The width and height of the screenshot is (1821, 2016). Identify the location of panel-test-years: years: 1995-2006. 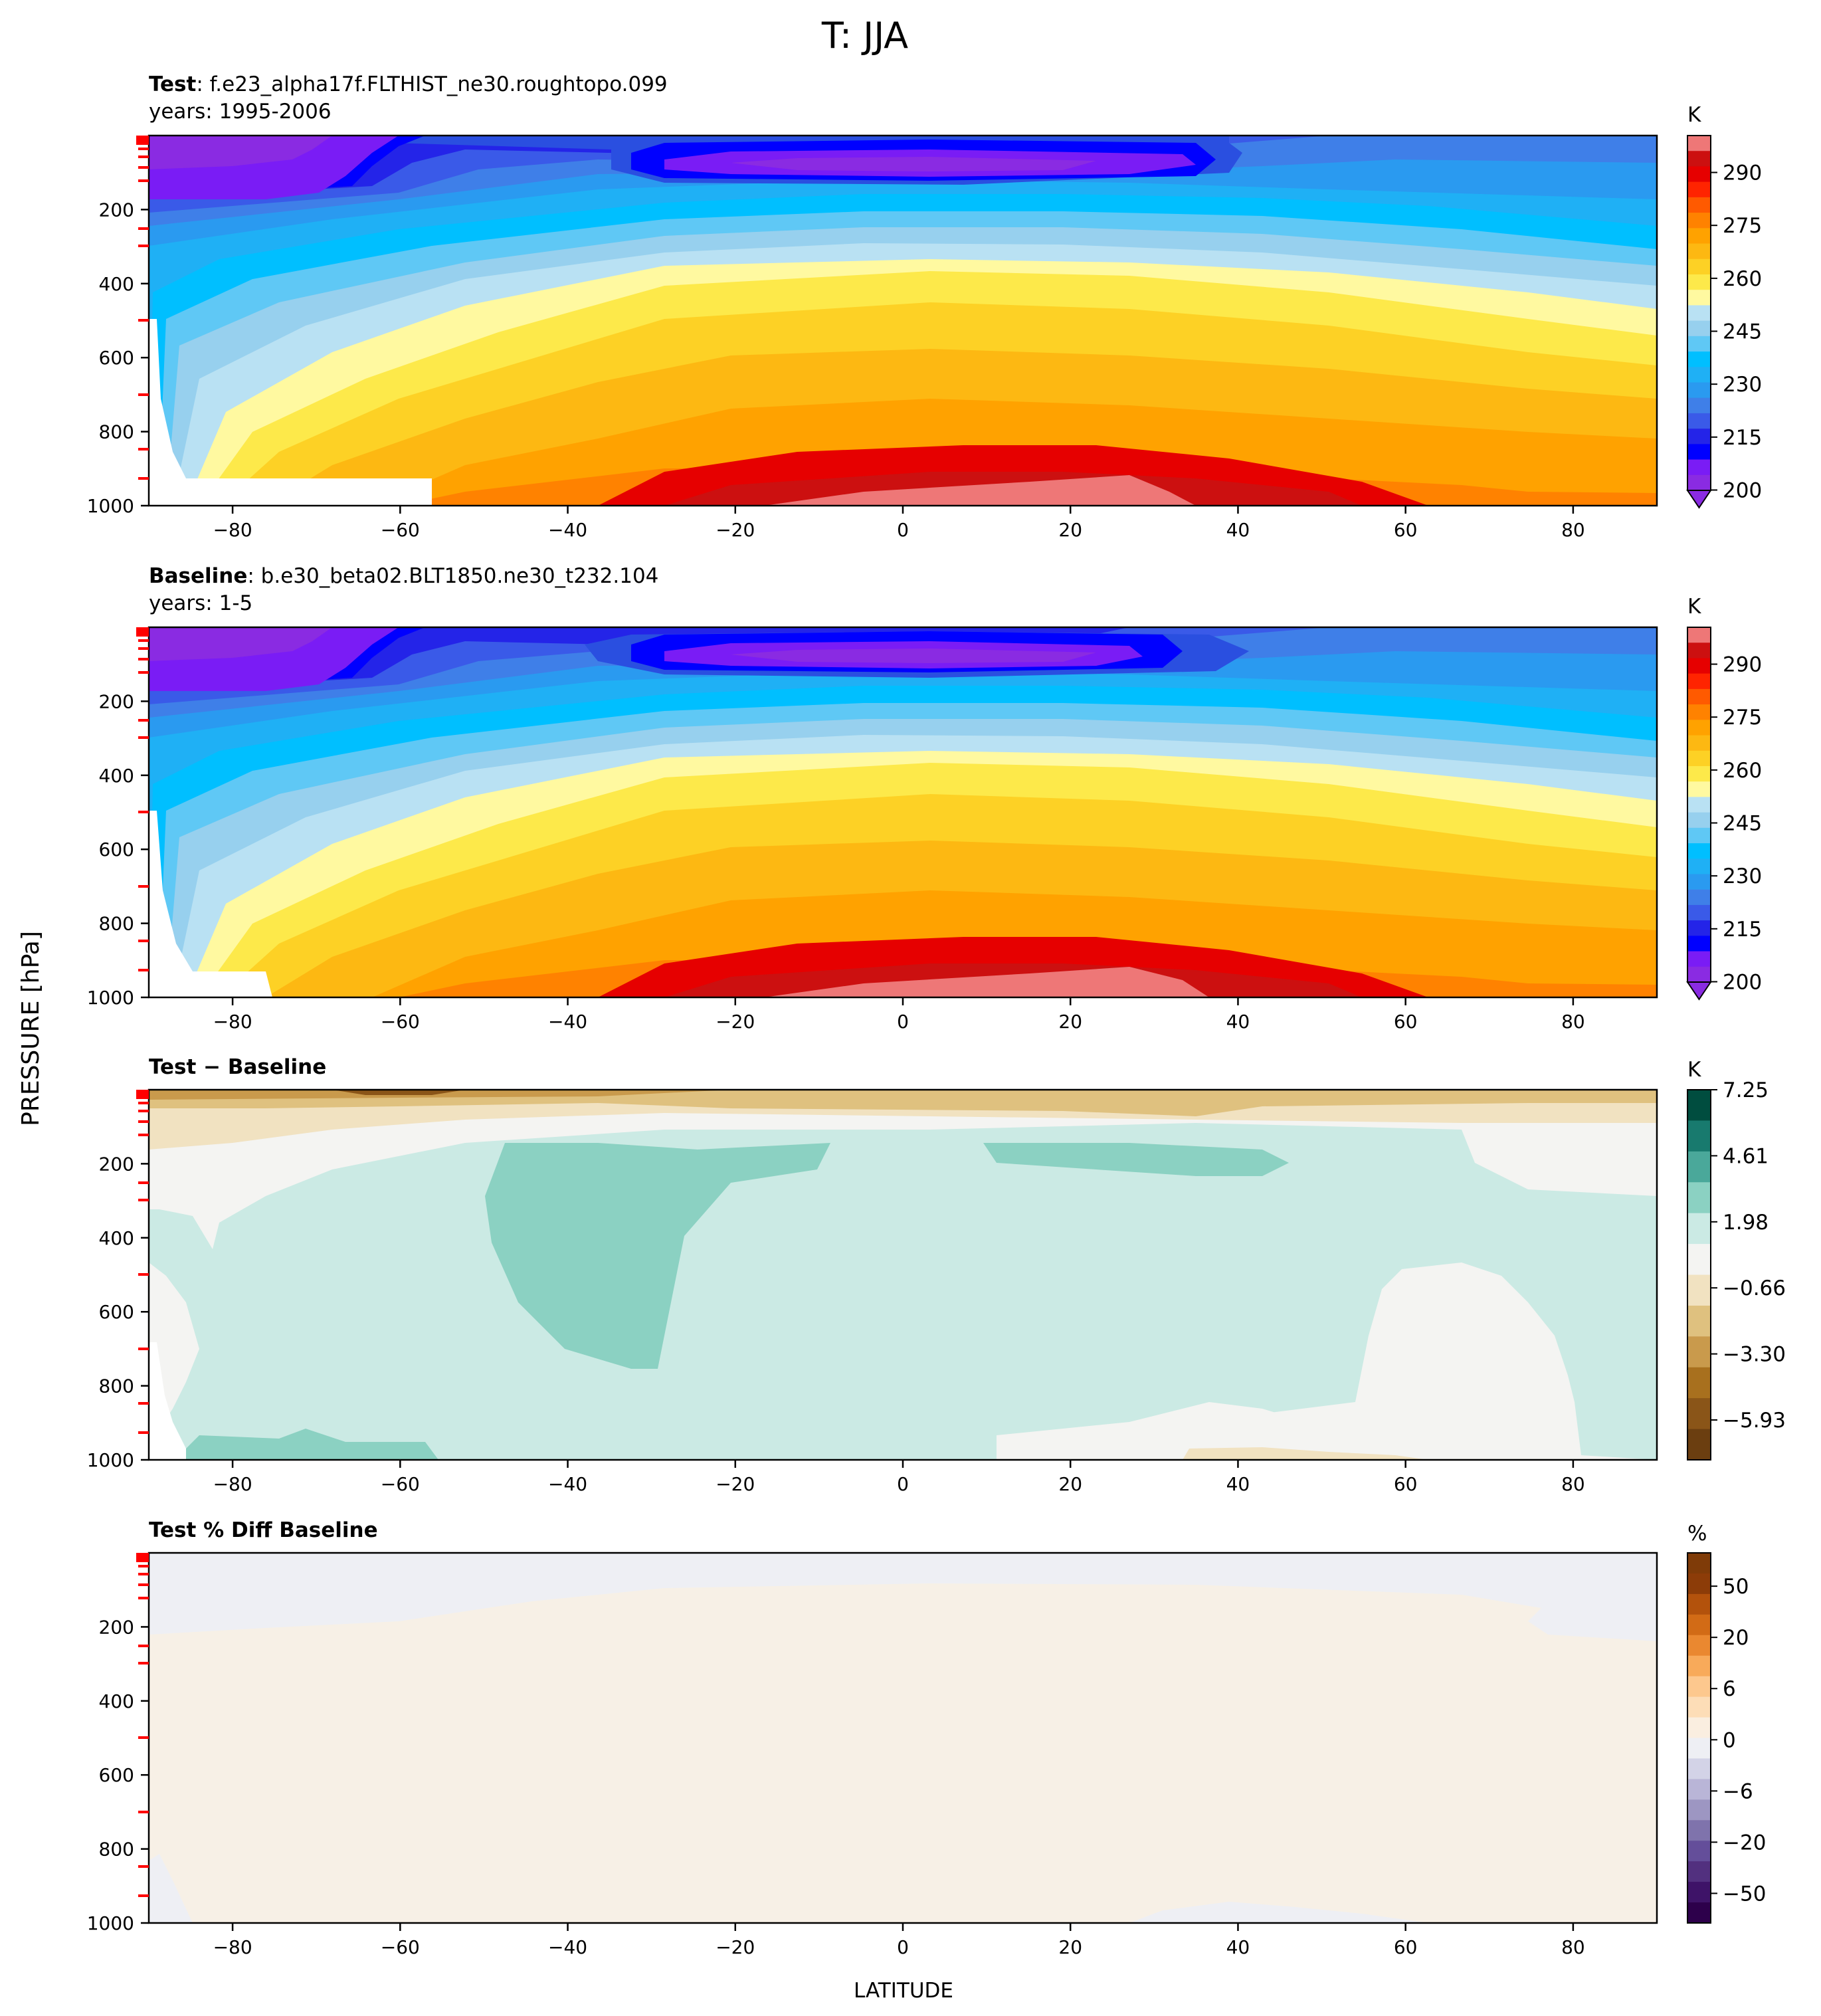
(240, 112).